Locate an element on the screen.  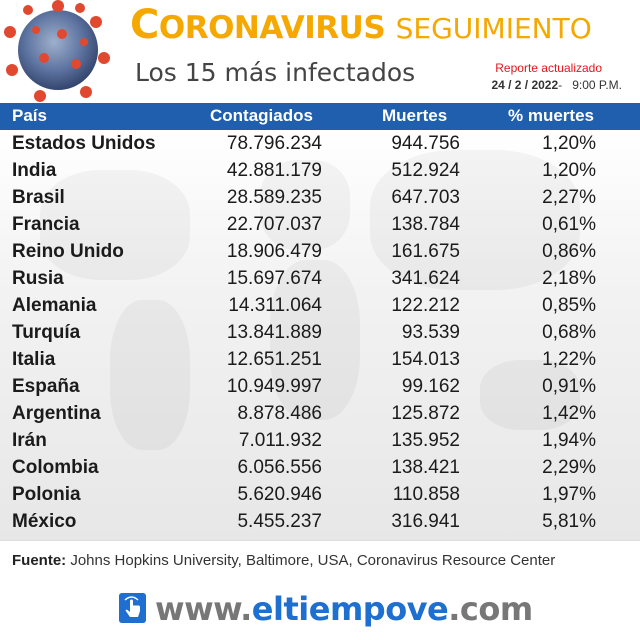
source-label: Fuente: is located at coordinates (39, 560).